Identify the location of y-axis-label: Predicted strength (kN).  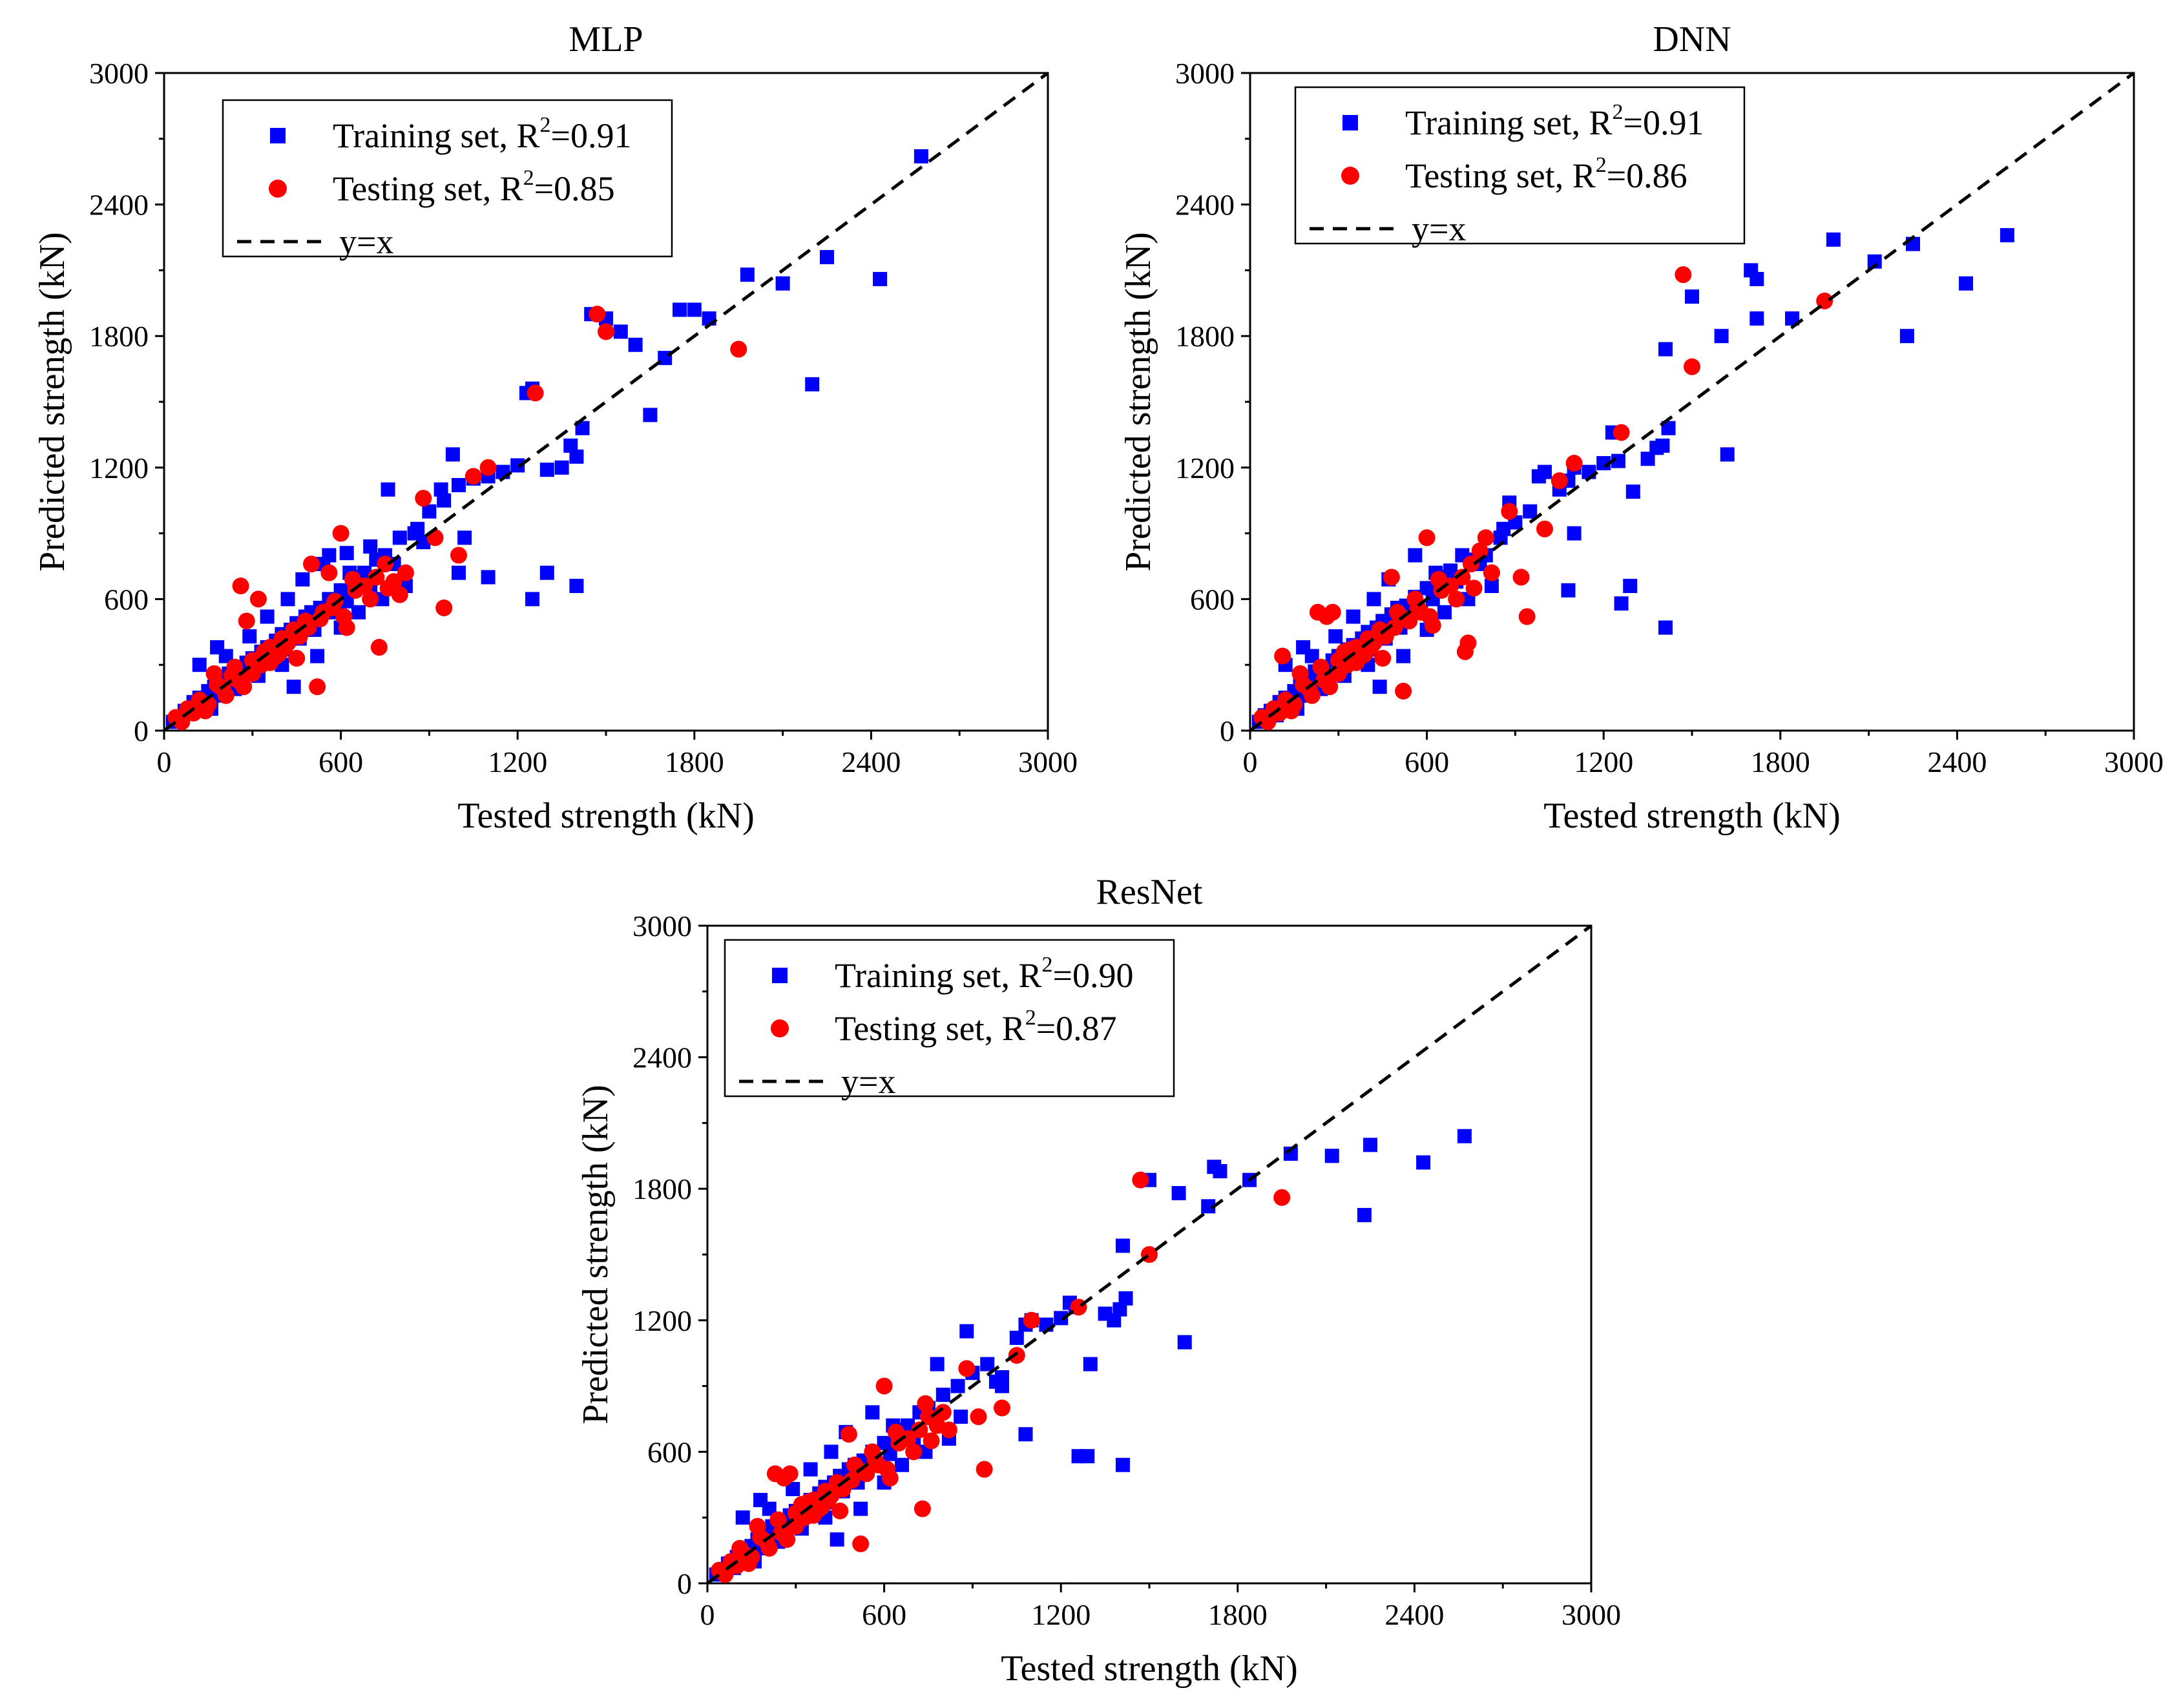
(596, 1254).